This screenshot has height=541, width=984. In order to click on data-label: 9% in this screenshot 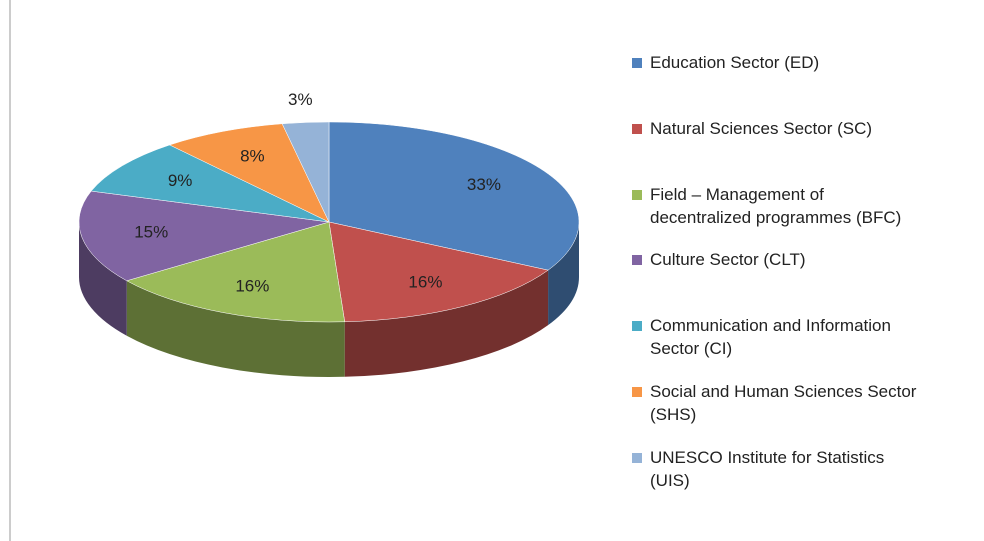, I will do `click(180, 180)`.